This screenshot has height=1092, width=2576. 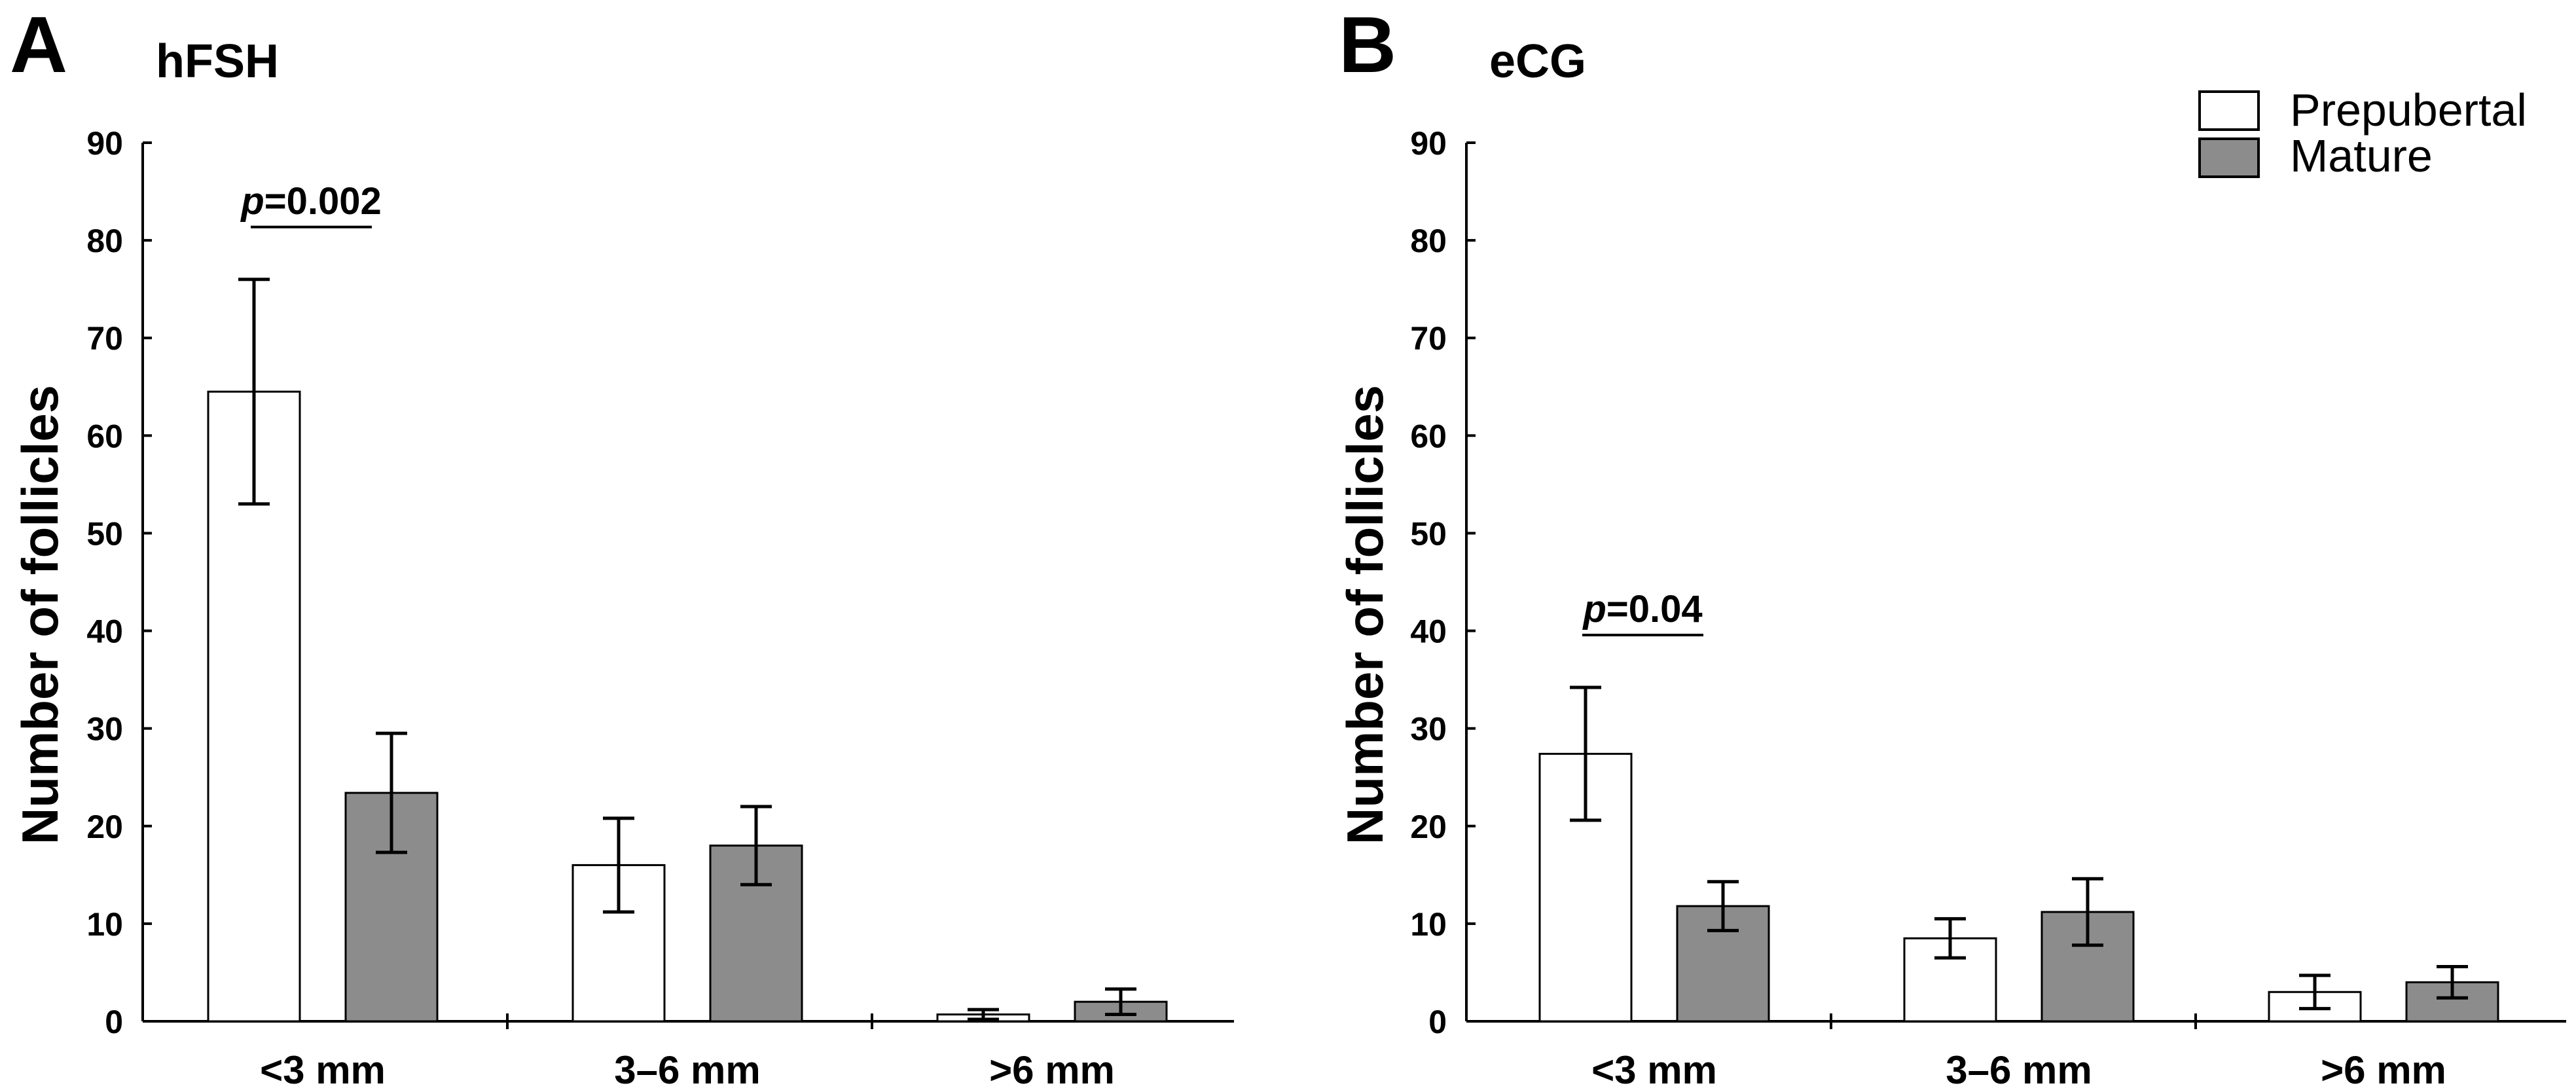 What do you see at coordinates (217, 61) in the screenshot?
I see `panel-title: hFSH` at bounding box center [217, 61].